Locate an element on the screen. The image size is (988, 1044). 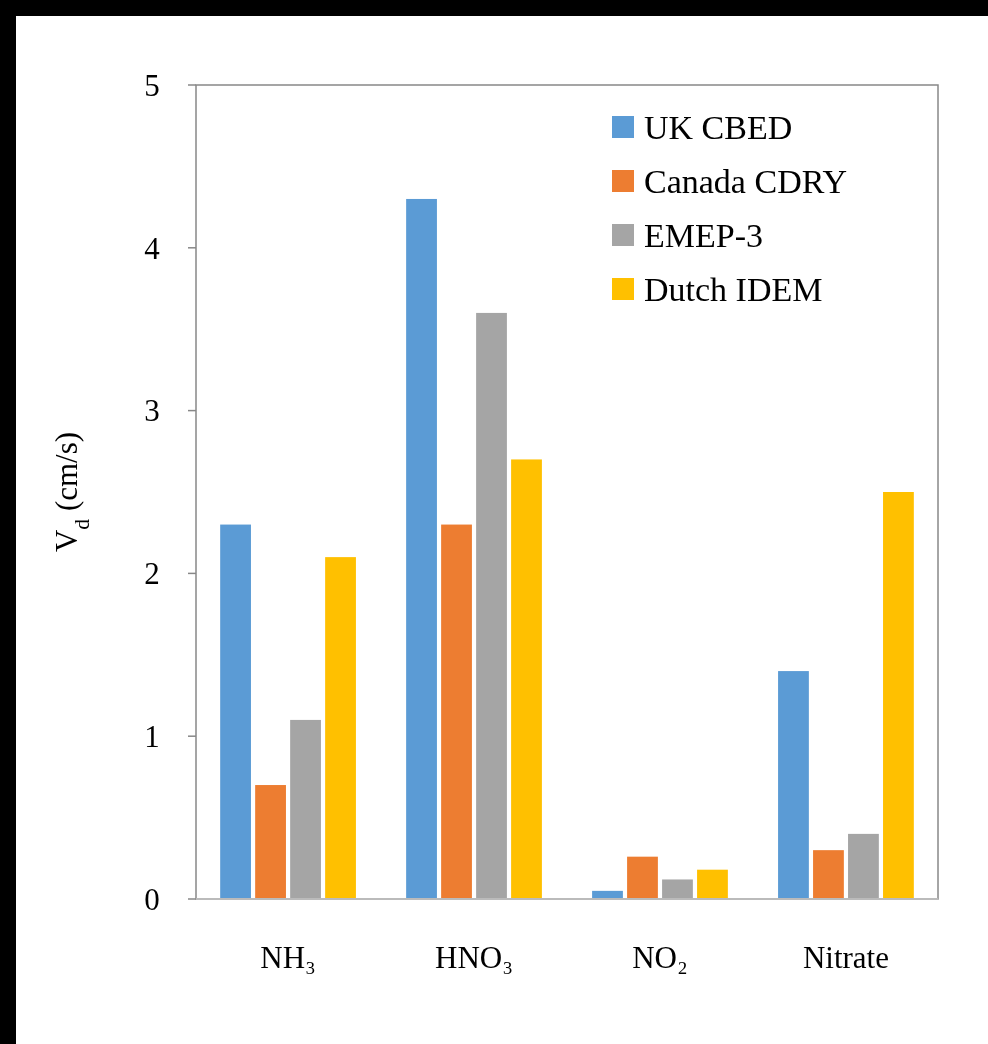
y-tick-label: 4 is located at coordinates (152, 248).